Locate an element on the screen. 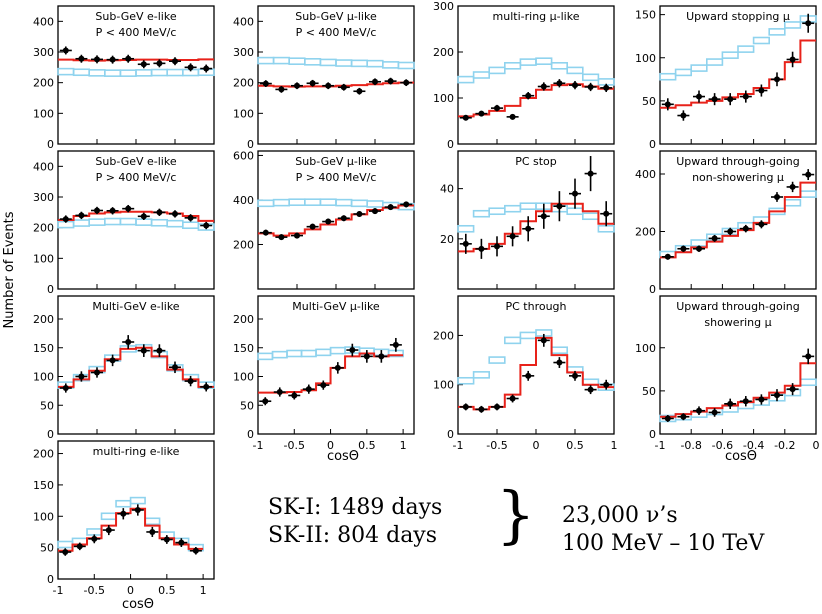  x-tick-label: -0.8 is located at coordinates (690, 445).